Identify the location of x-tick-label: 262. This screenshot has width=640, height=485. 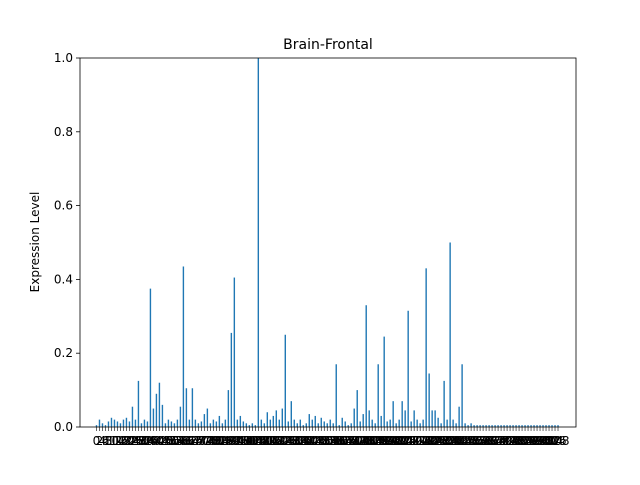
(489, 441).